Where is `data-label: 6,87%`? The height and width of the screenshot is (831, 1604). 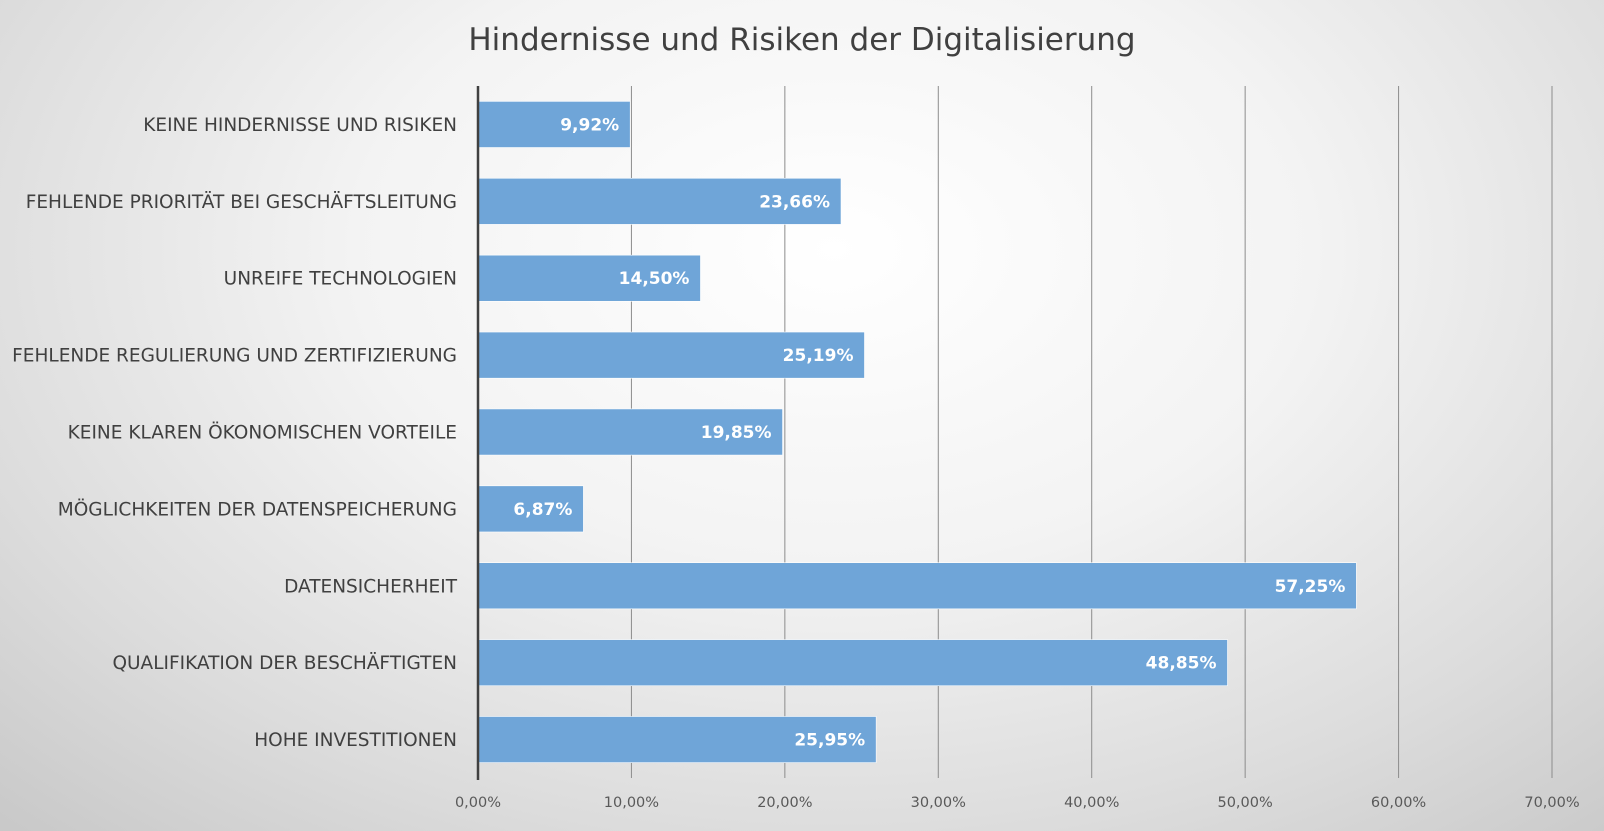
data-label: 6,87% is located at coordinates (542, 510).